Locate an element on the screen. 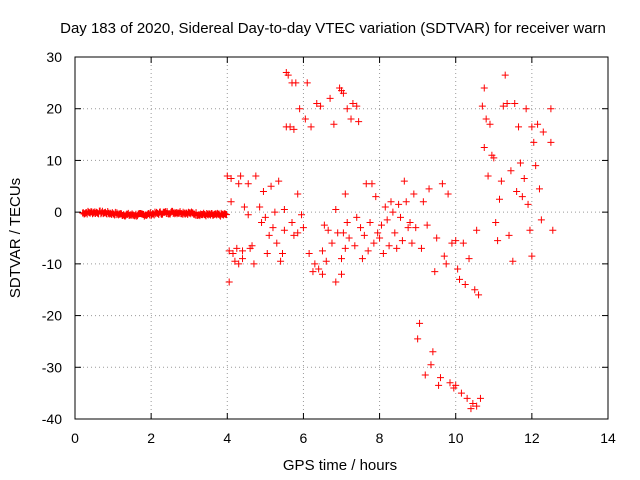  y-tick-label: -30 is located at coordinates (52, 367).